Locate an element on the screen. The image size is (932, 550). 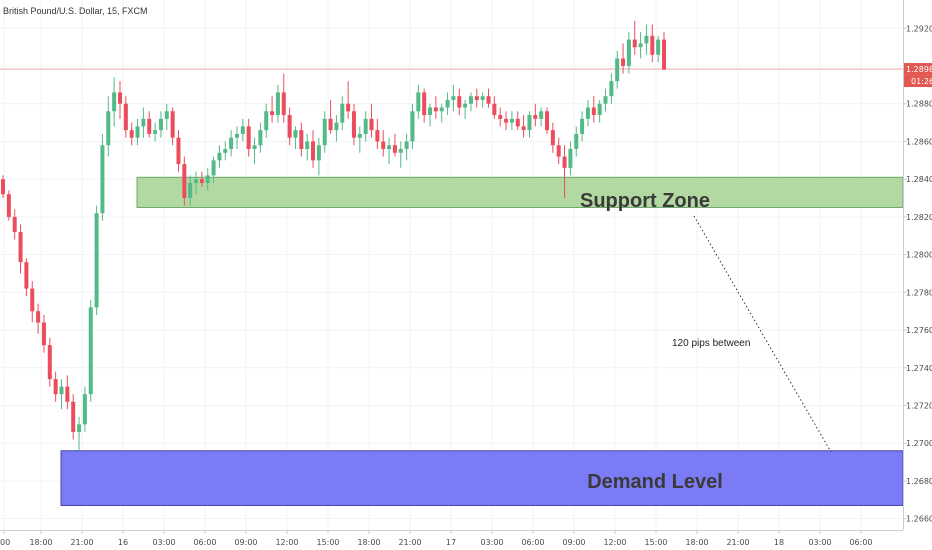
pips-note-label: 120 pips between is located at coordinates (711, 343).